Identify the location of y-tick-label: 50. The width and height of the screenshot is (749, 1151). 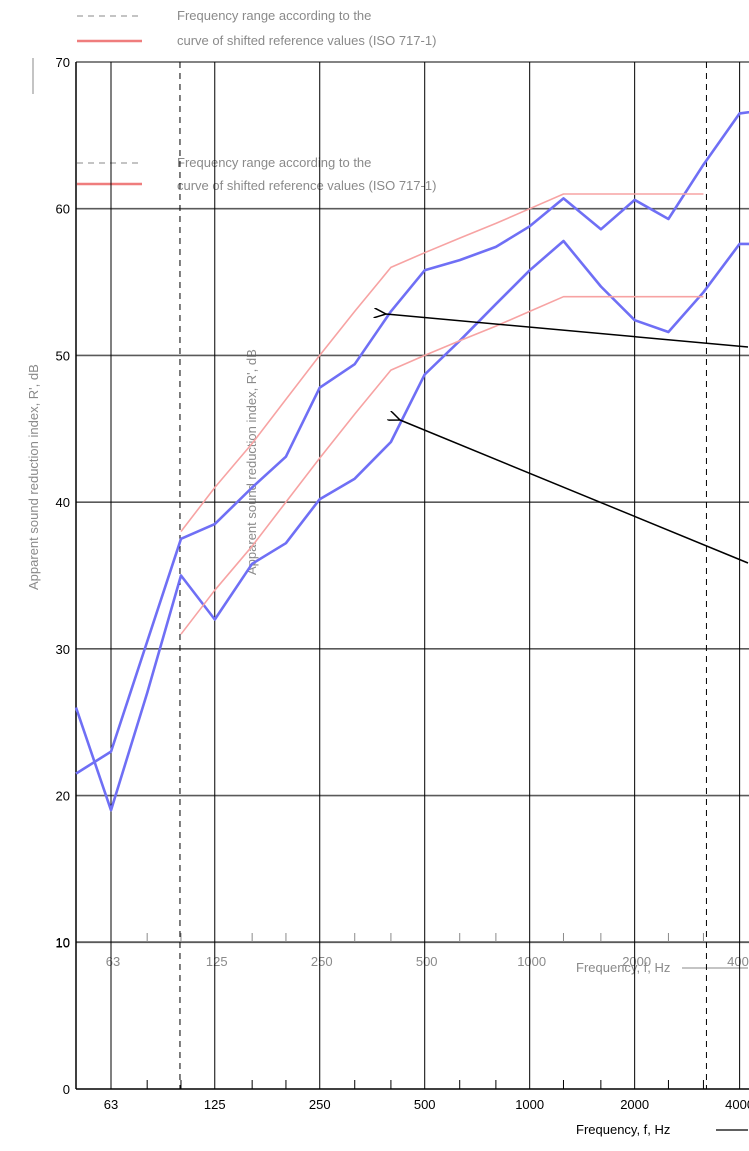
(63, 355).